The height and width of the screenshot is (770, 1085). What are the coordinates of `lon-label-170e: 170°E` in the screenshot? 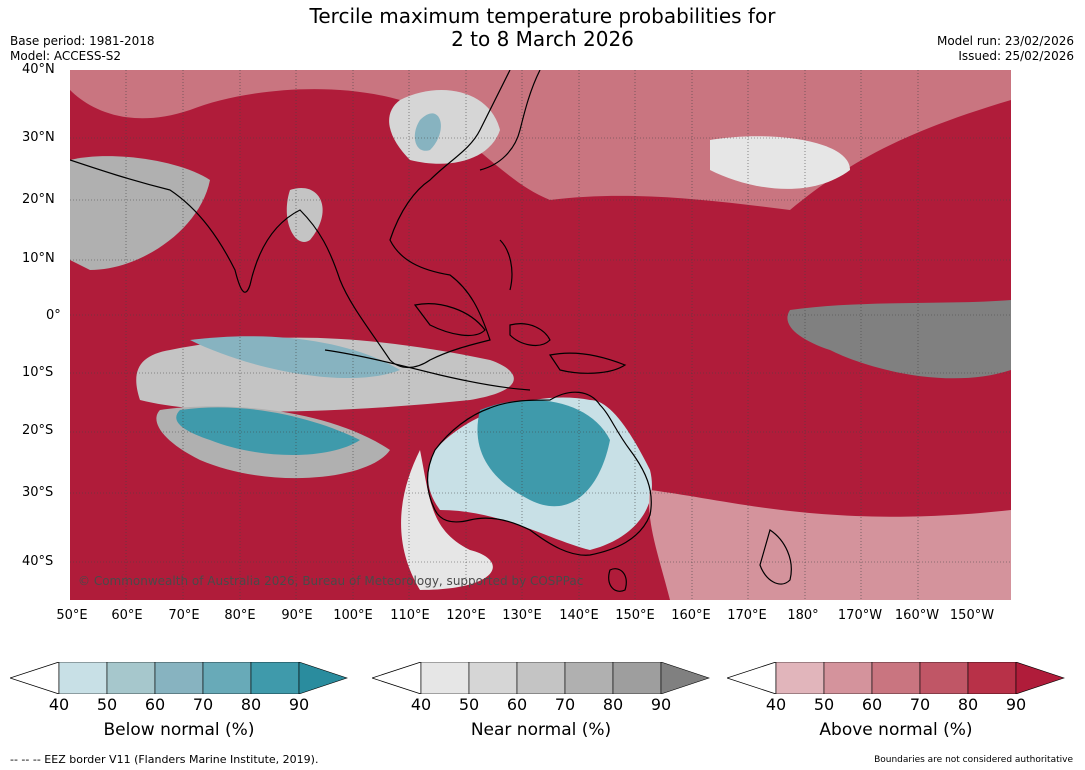 It's located at (747, 615).